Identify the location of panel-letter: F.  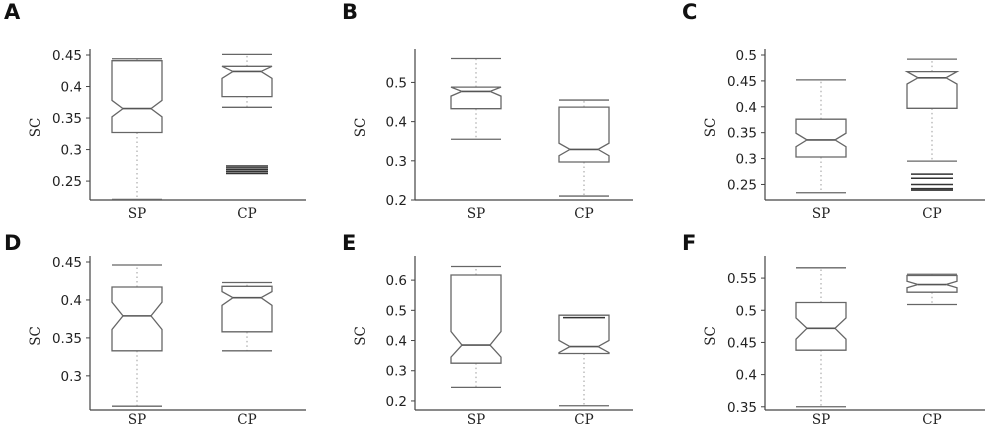
(689, 243).